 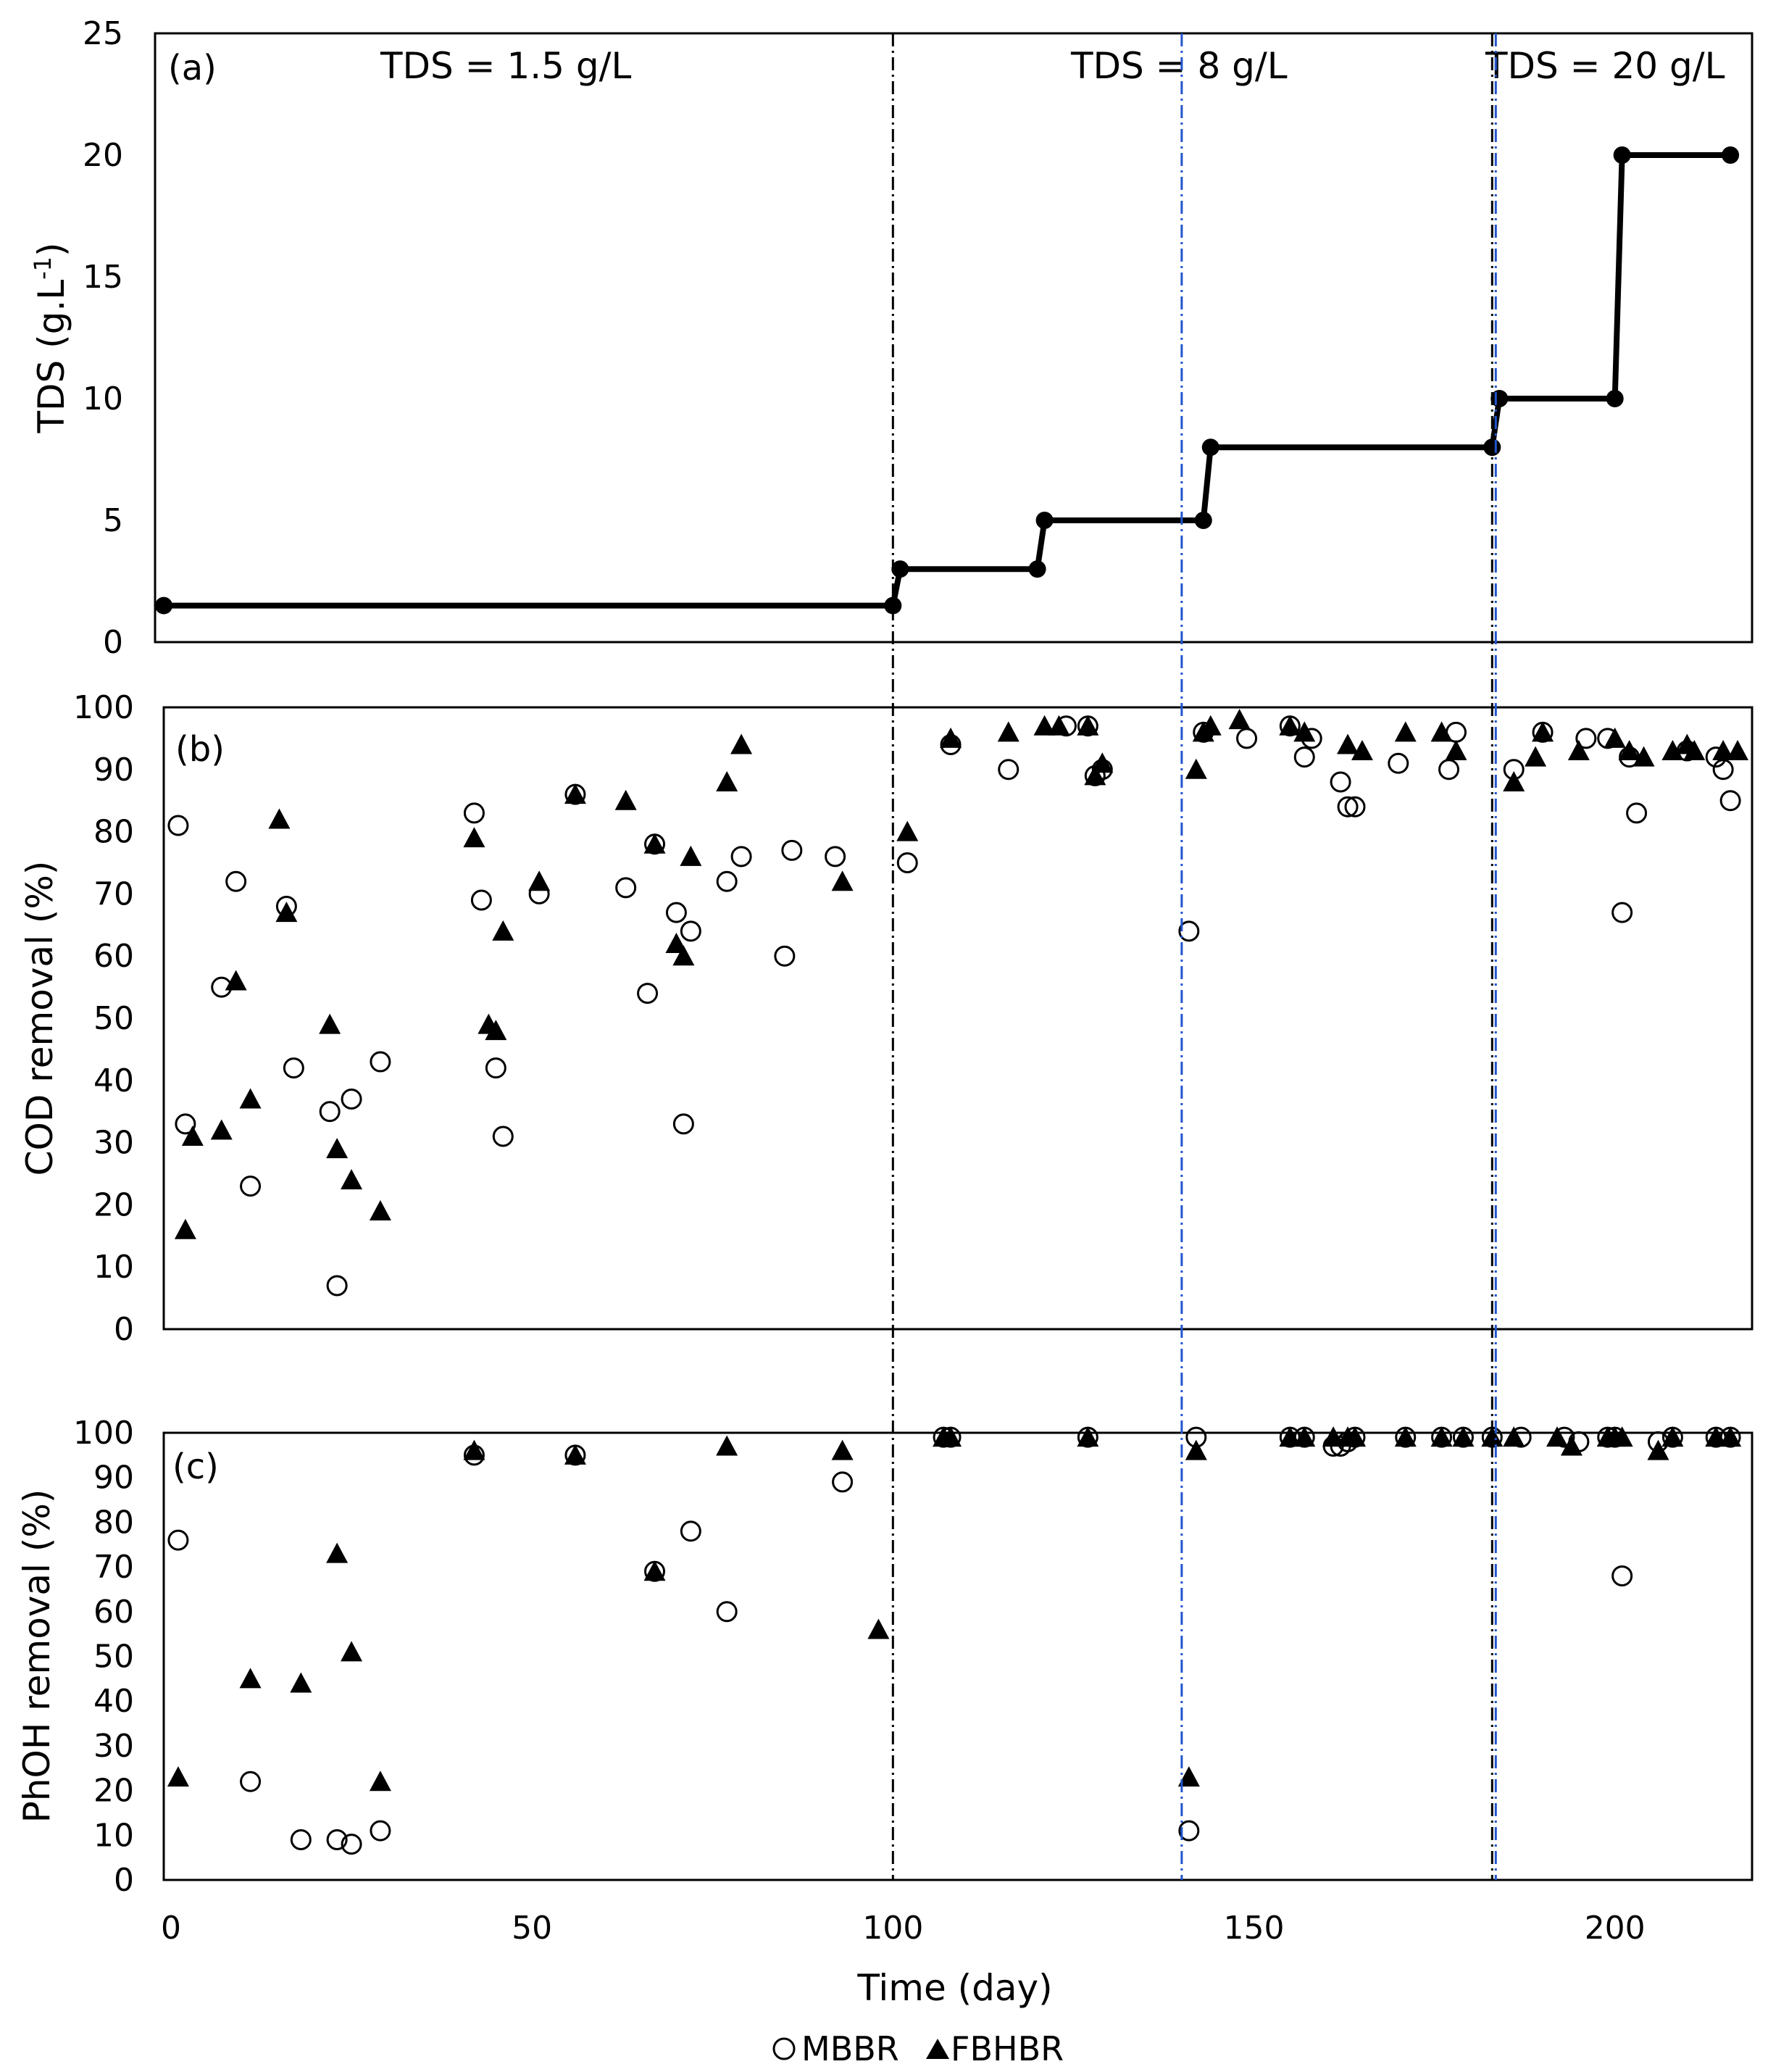 What do you see at coordinates (113, 1746) in the screenshot?
I see `panel-c-y-tick-label: 30` at bounding box center [113, 1746].